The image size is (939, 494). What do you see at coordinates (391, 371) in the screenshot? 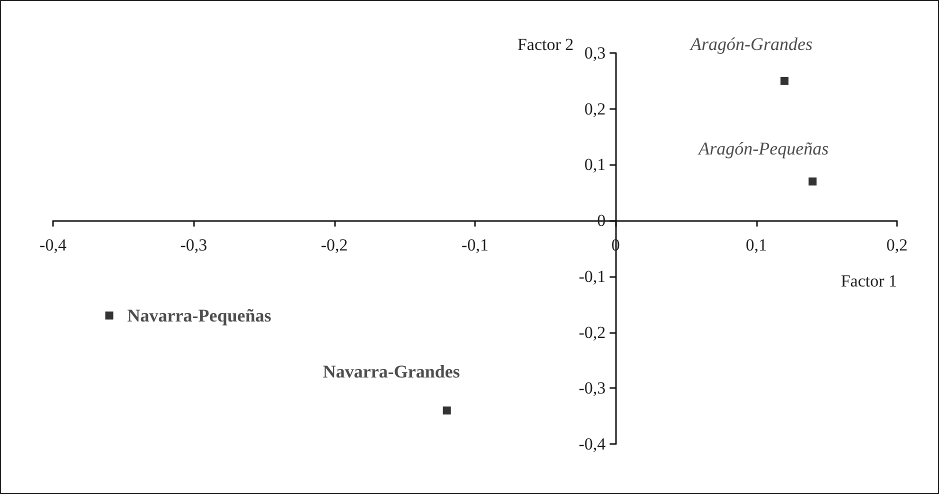
I see `series-label: Navarra-Grandes` at bounding box center [391, 371].